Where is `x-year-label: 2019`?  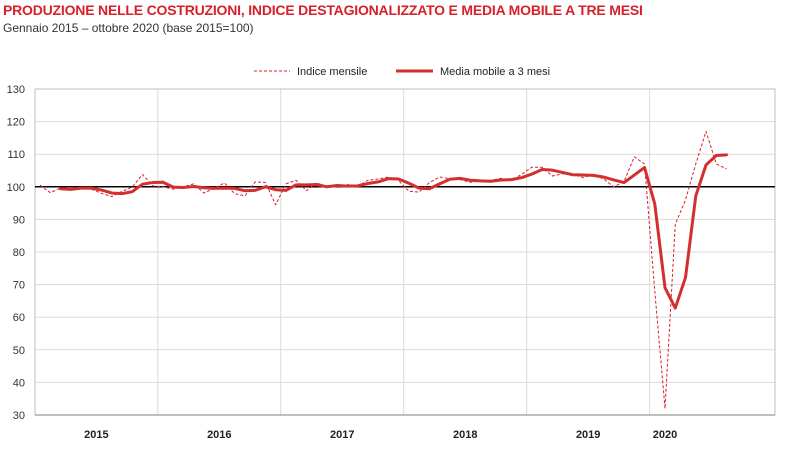
x-year-label: 2019 is located at coordinates (588, 435).